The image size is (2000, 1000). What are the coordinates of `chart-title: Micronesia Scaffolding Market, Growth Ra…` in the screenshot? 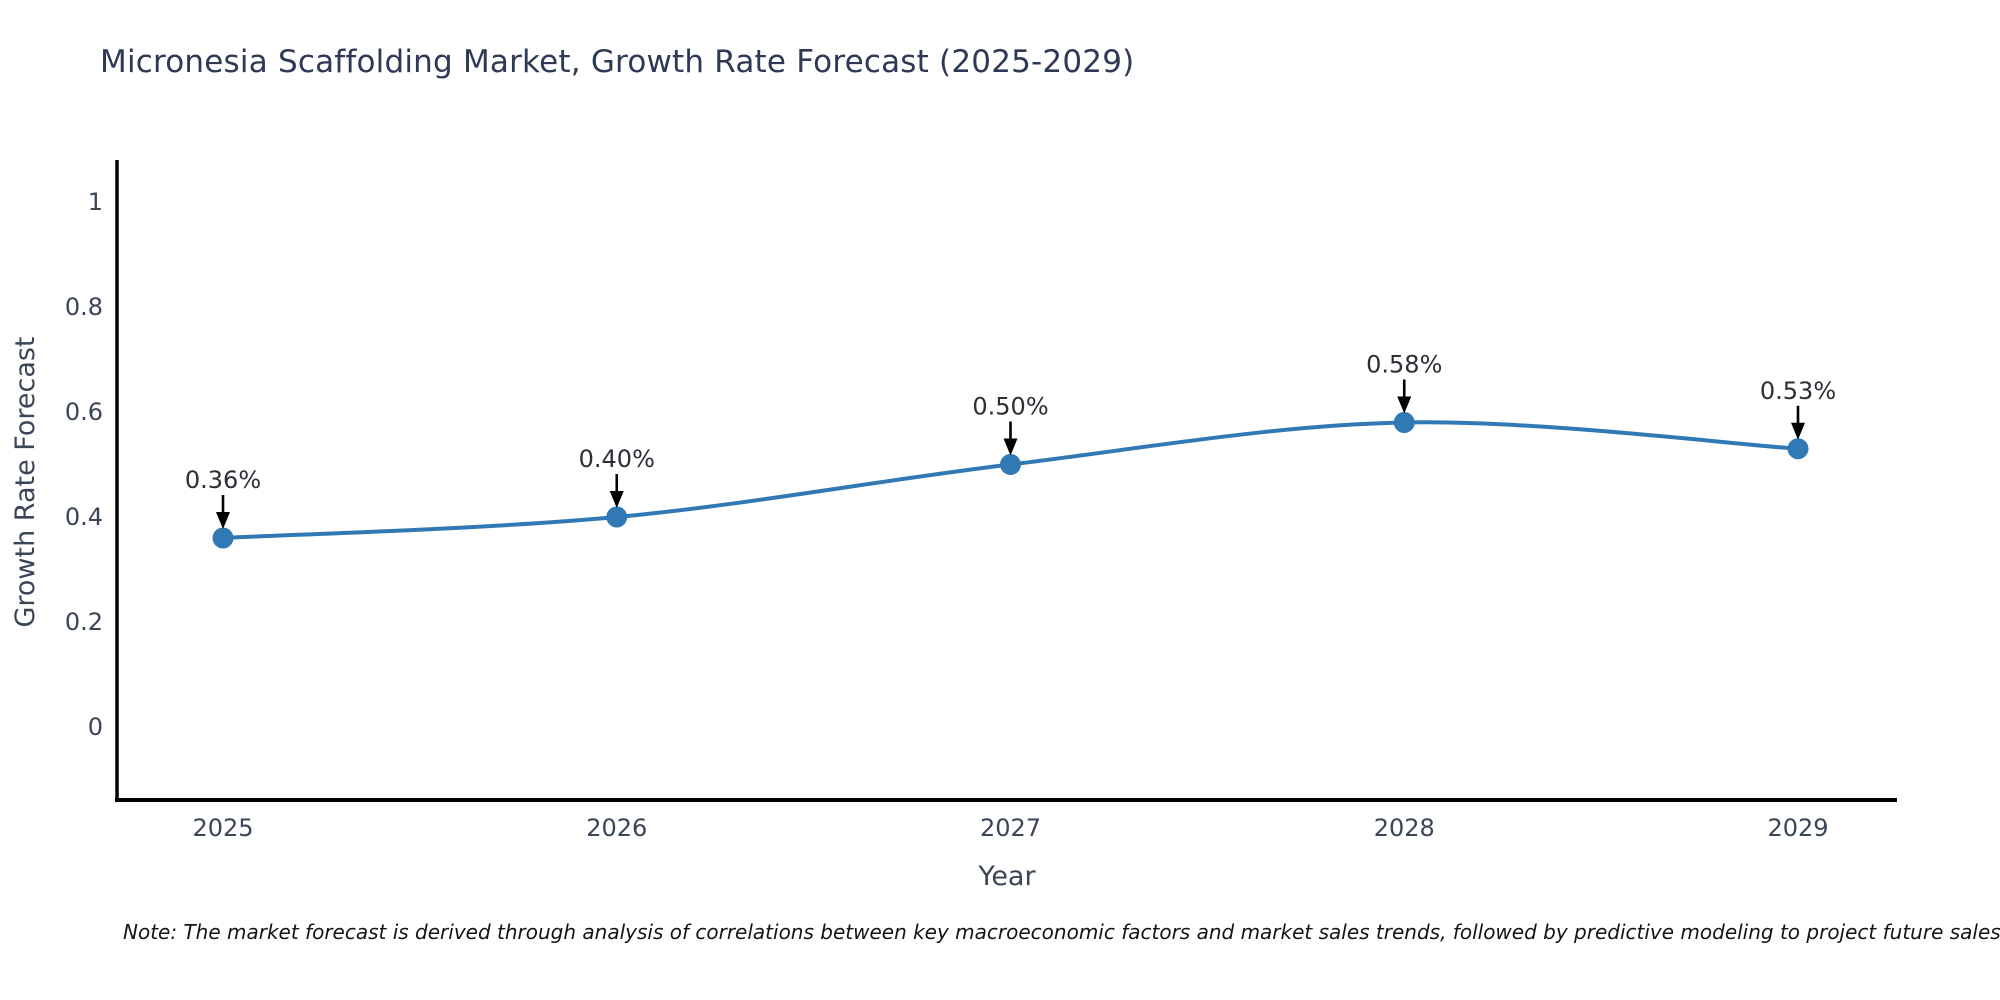 It's located at (617, 62).